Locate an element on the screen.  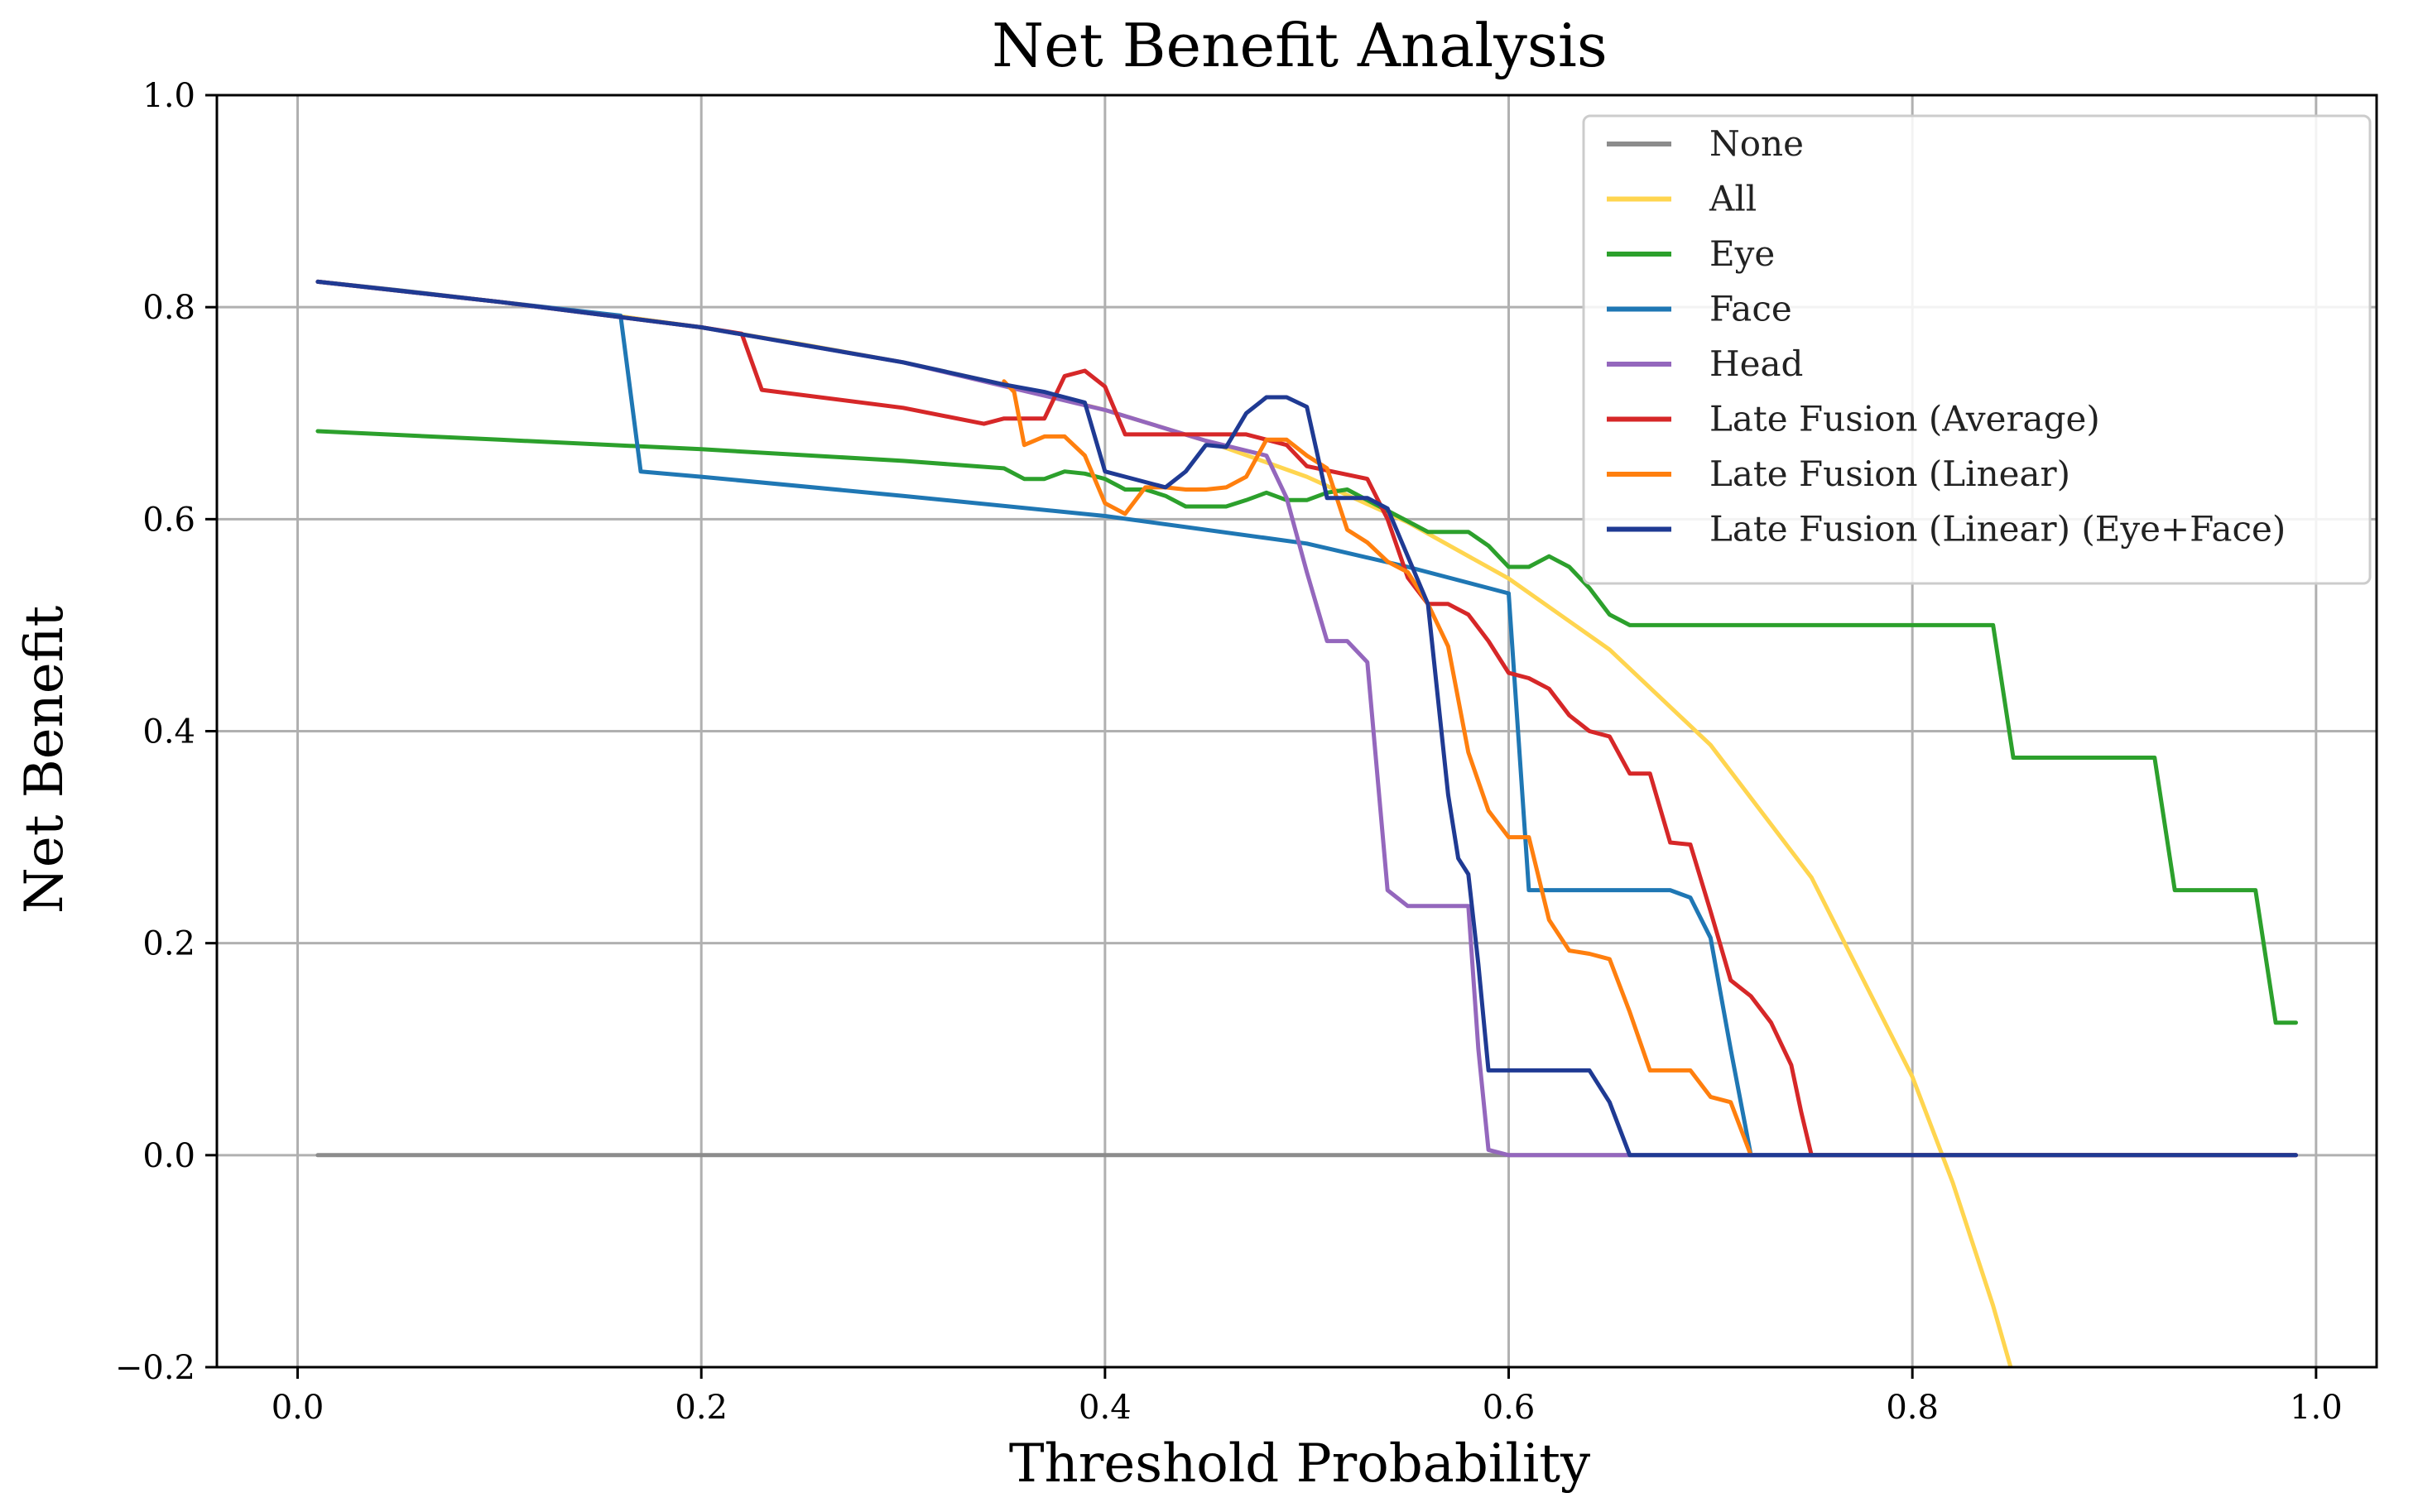
x-tick-label: 0.8 is located at coordinates (1913, 1408).